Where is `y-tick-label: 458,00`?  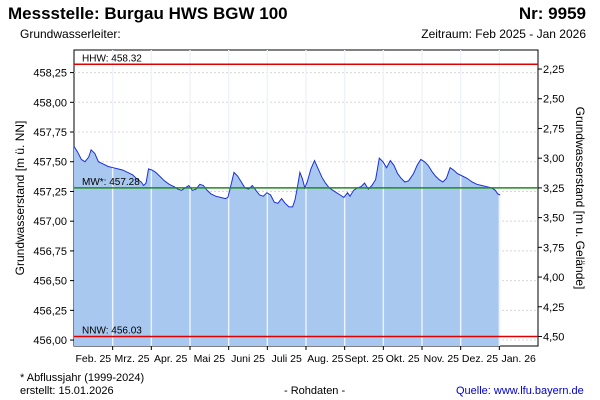
y-tick-label: 458,00 is located at coordinates (50, 103).